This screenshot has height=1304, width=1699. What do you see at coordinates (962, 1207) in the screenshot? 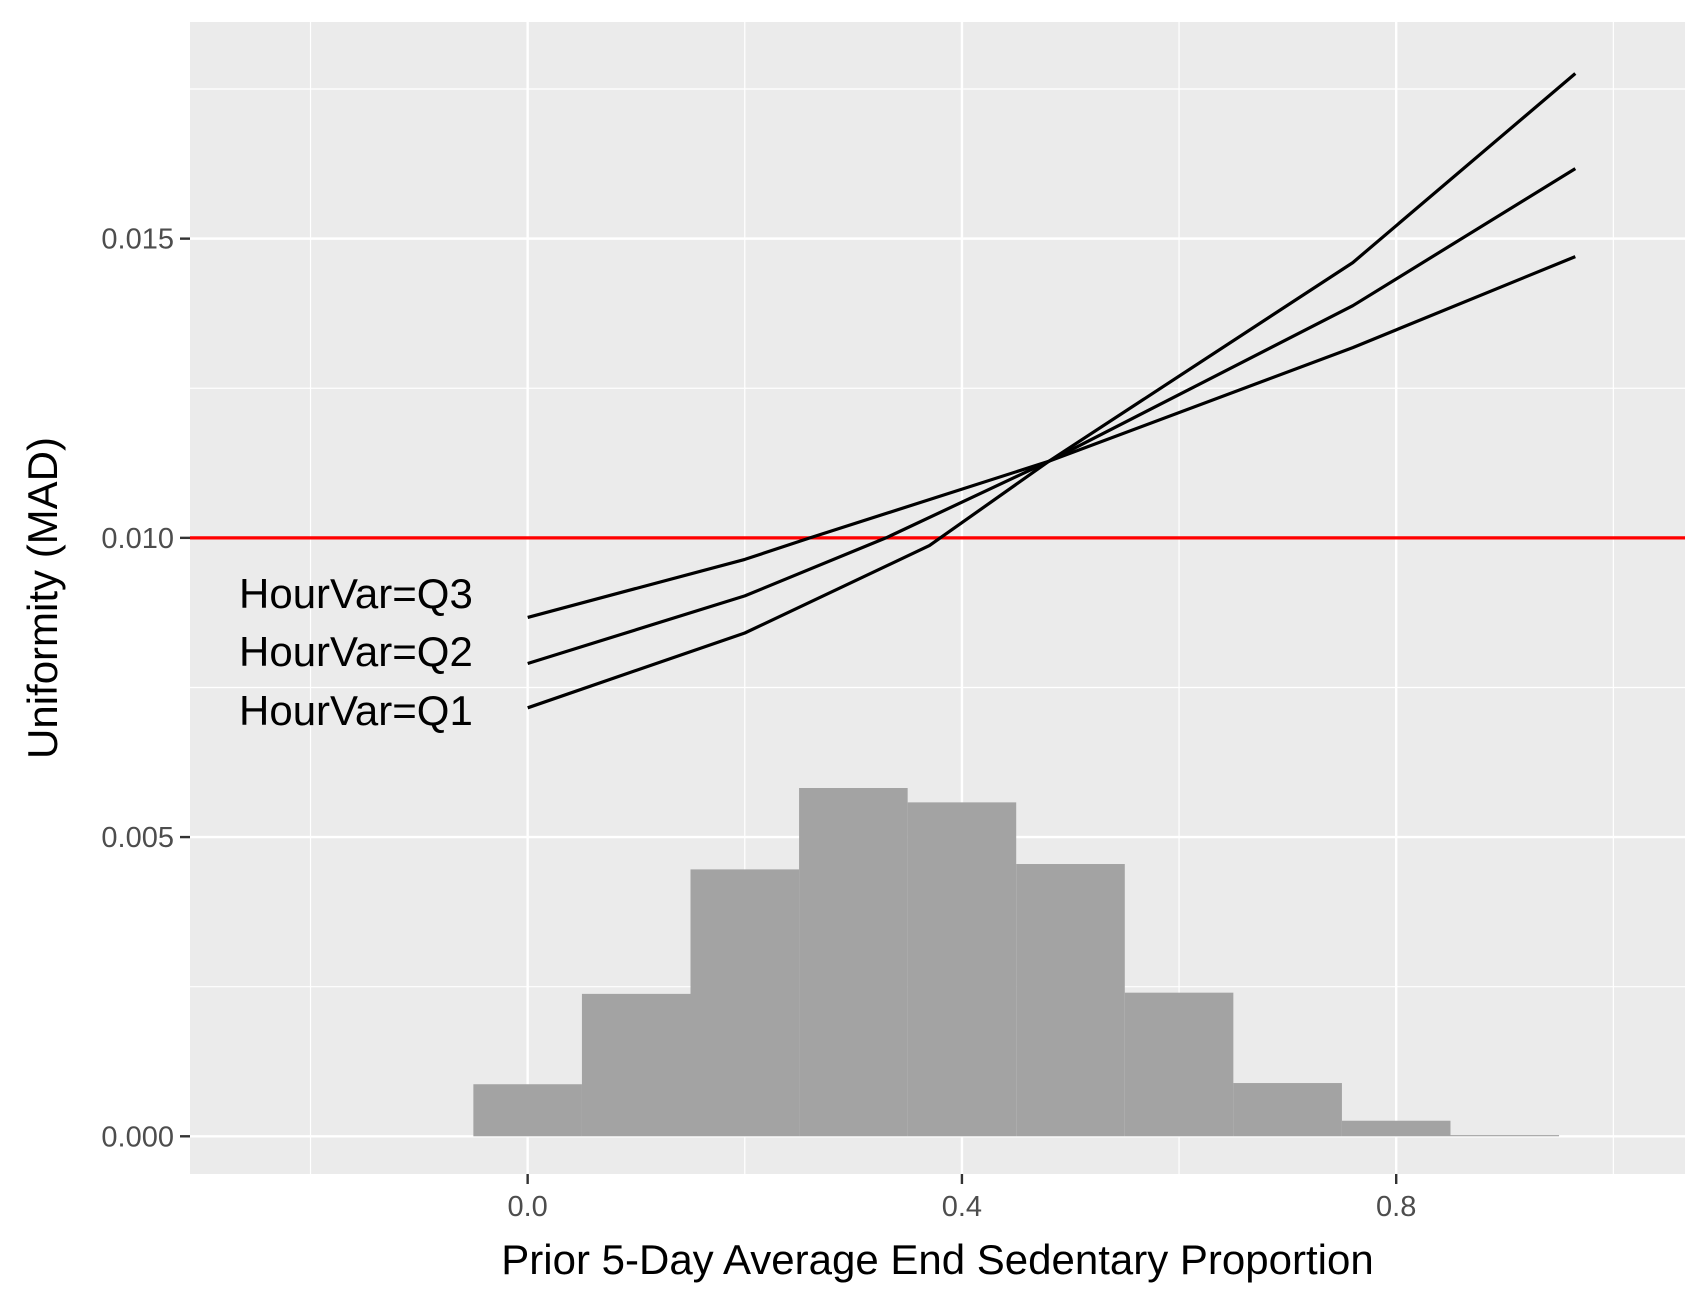
I see `x-tick-label: 0.4` at bounding box center [962, 1207].